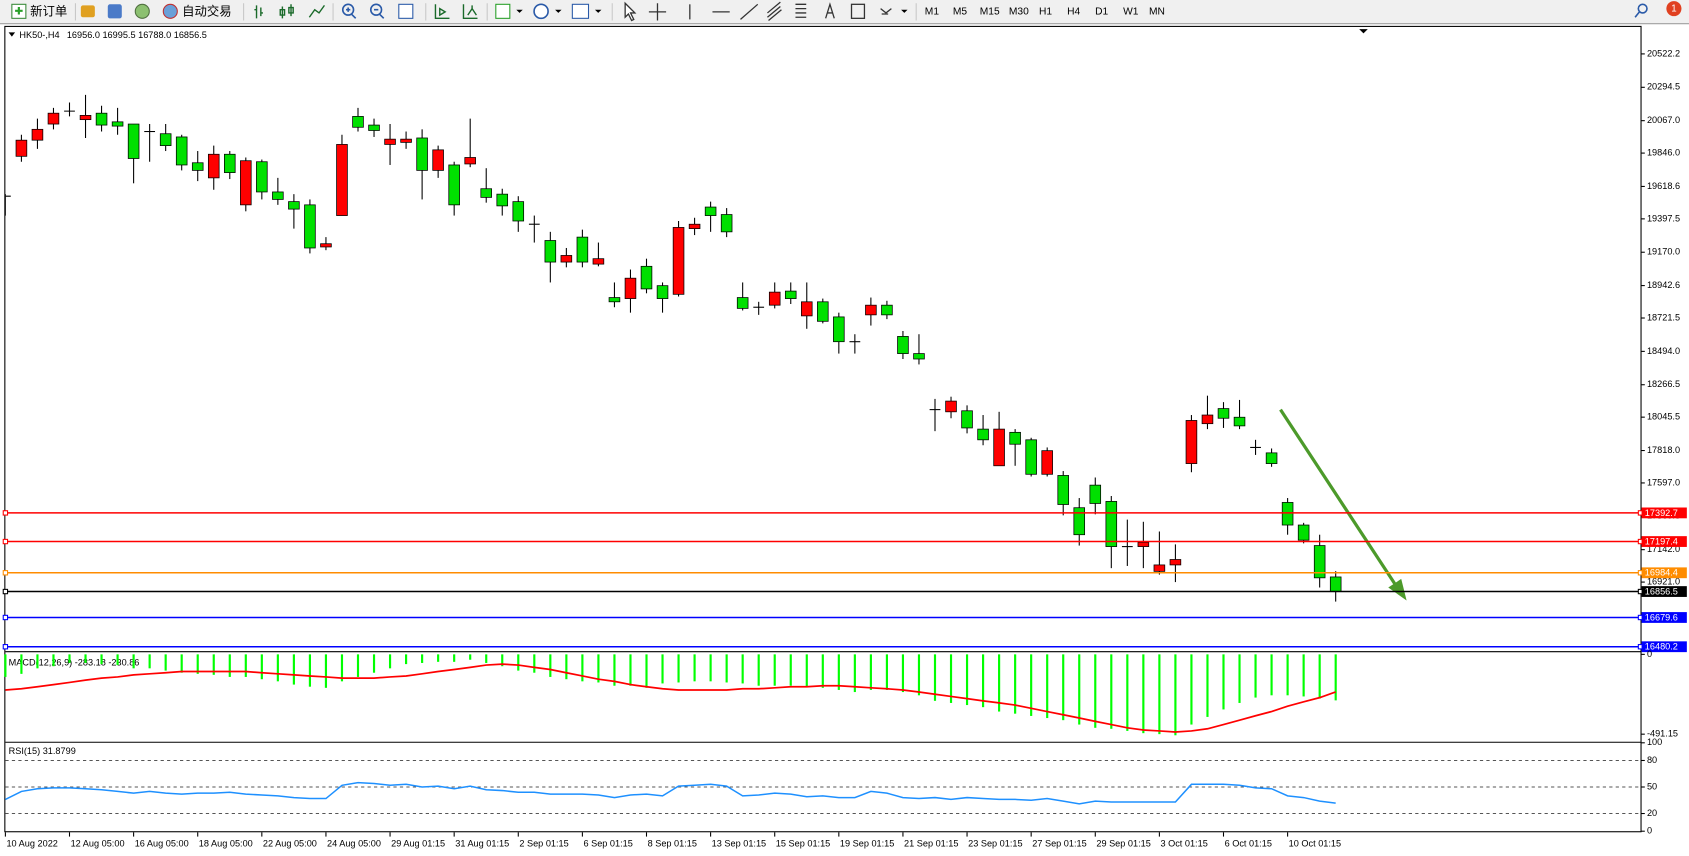 The image size is (1689, 856). What do you see at coordinates (1073, 12) in the screenshot?
I see `period-button: H4` at bounding box center [1073, 12].